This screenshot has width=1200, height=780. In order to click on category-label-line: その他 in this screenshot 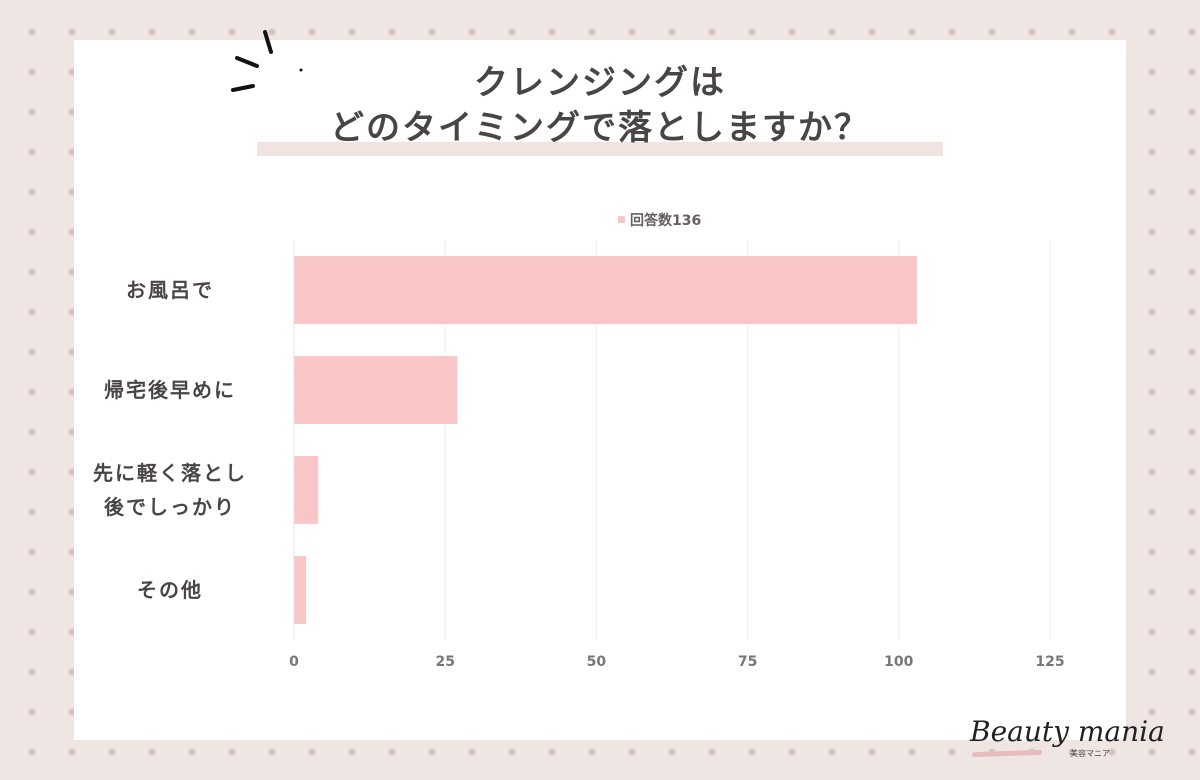, I will do `click(170, 590)`.